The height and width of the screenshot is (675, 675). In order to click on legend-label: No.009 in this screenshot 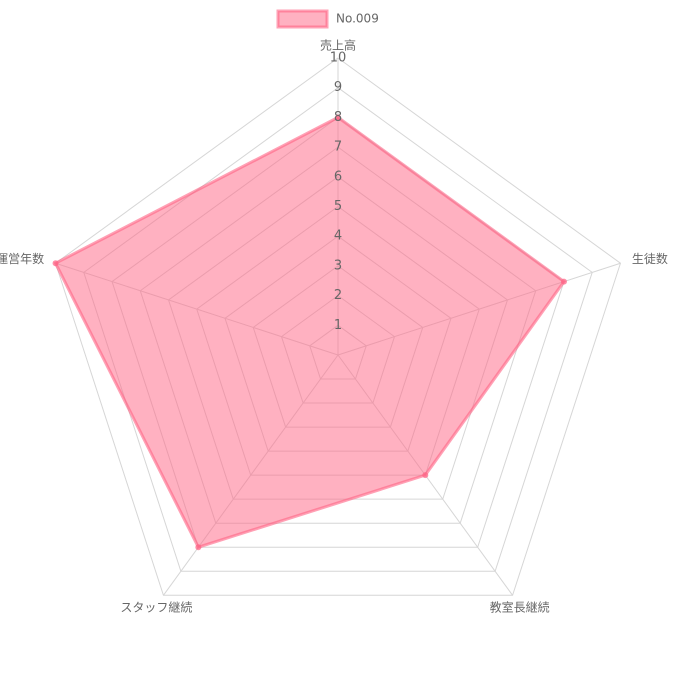, I will do `click(357, 19)`.